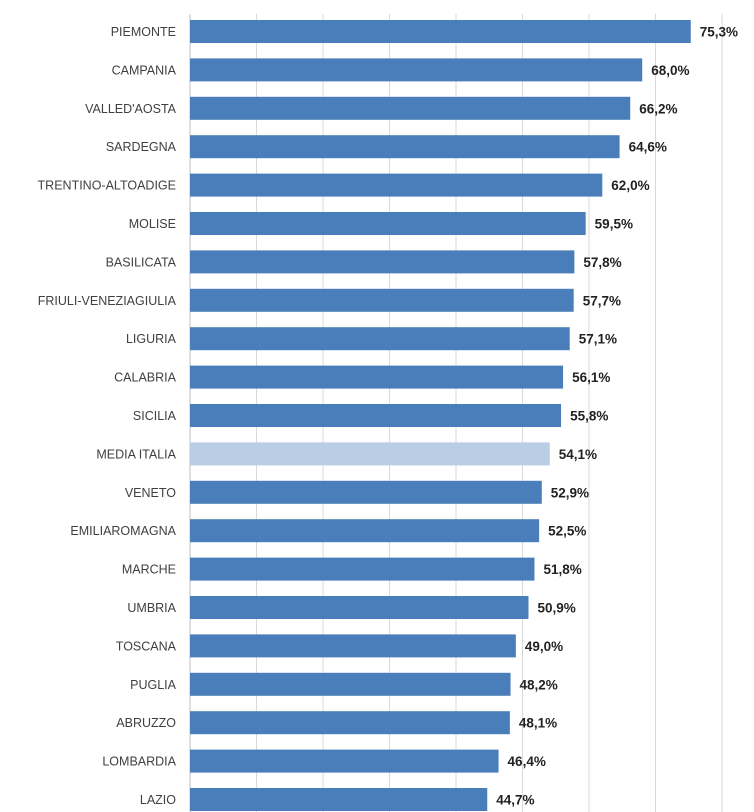 This screenshot has height=812, width=754. I want to click on value-label: 44,7%, so click(515, 800).